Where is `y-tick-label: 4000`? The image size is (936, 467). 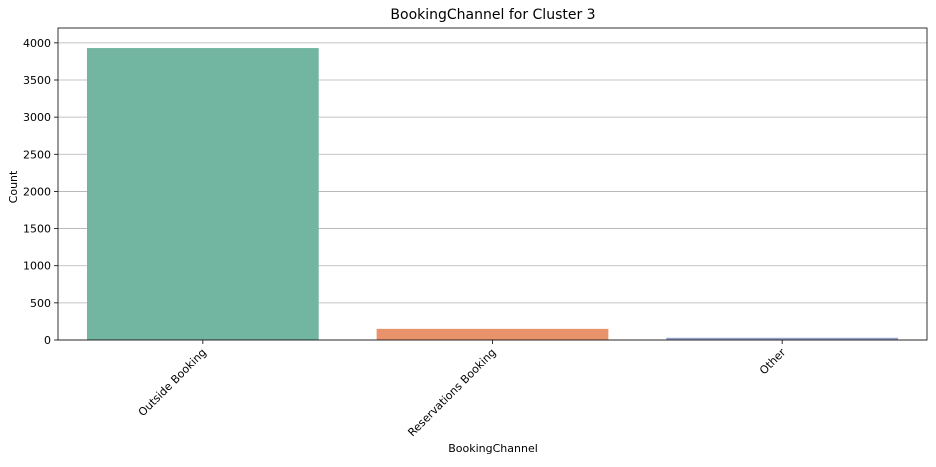
y-tick-label: 4000 is located at coordinates (37, 43).